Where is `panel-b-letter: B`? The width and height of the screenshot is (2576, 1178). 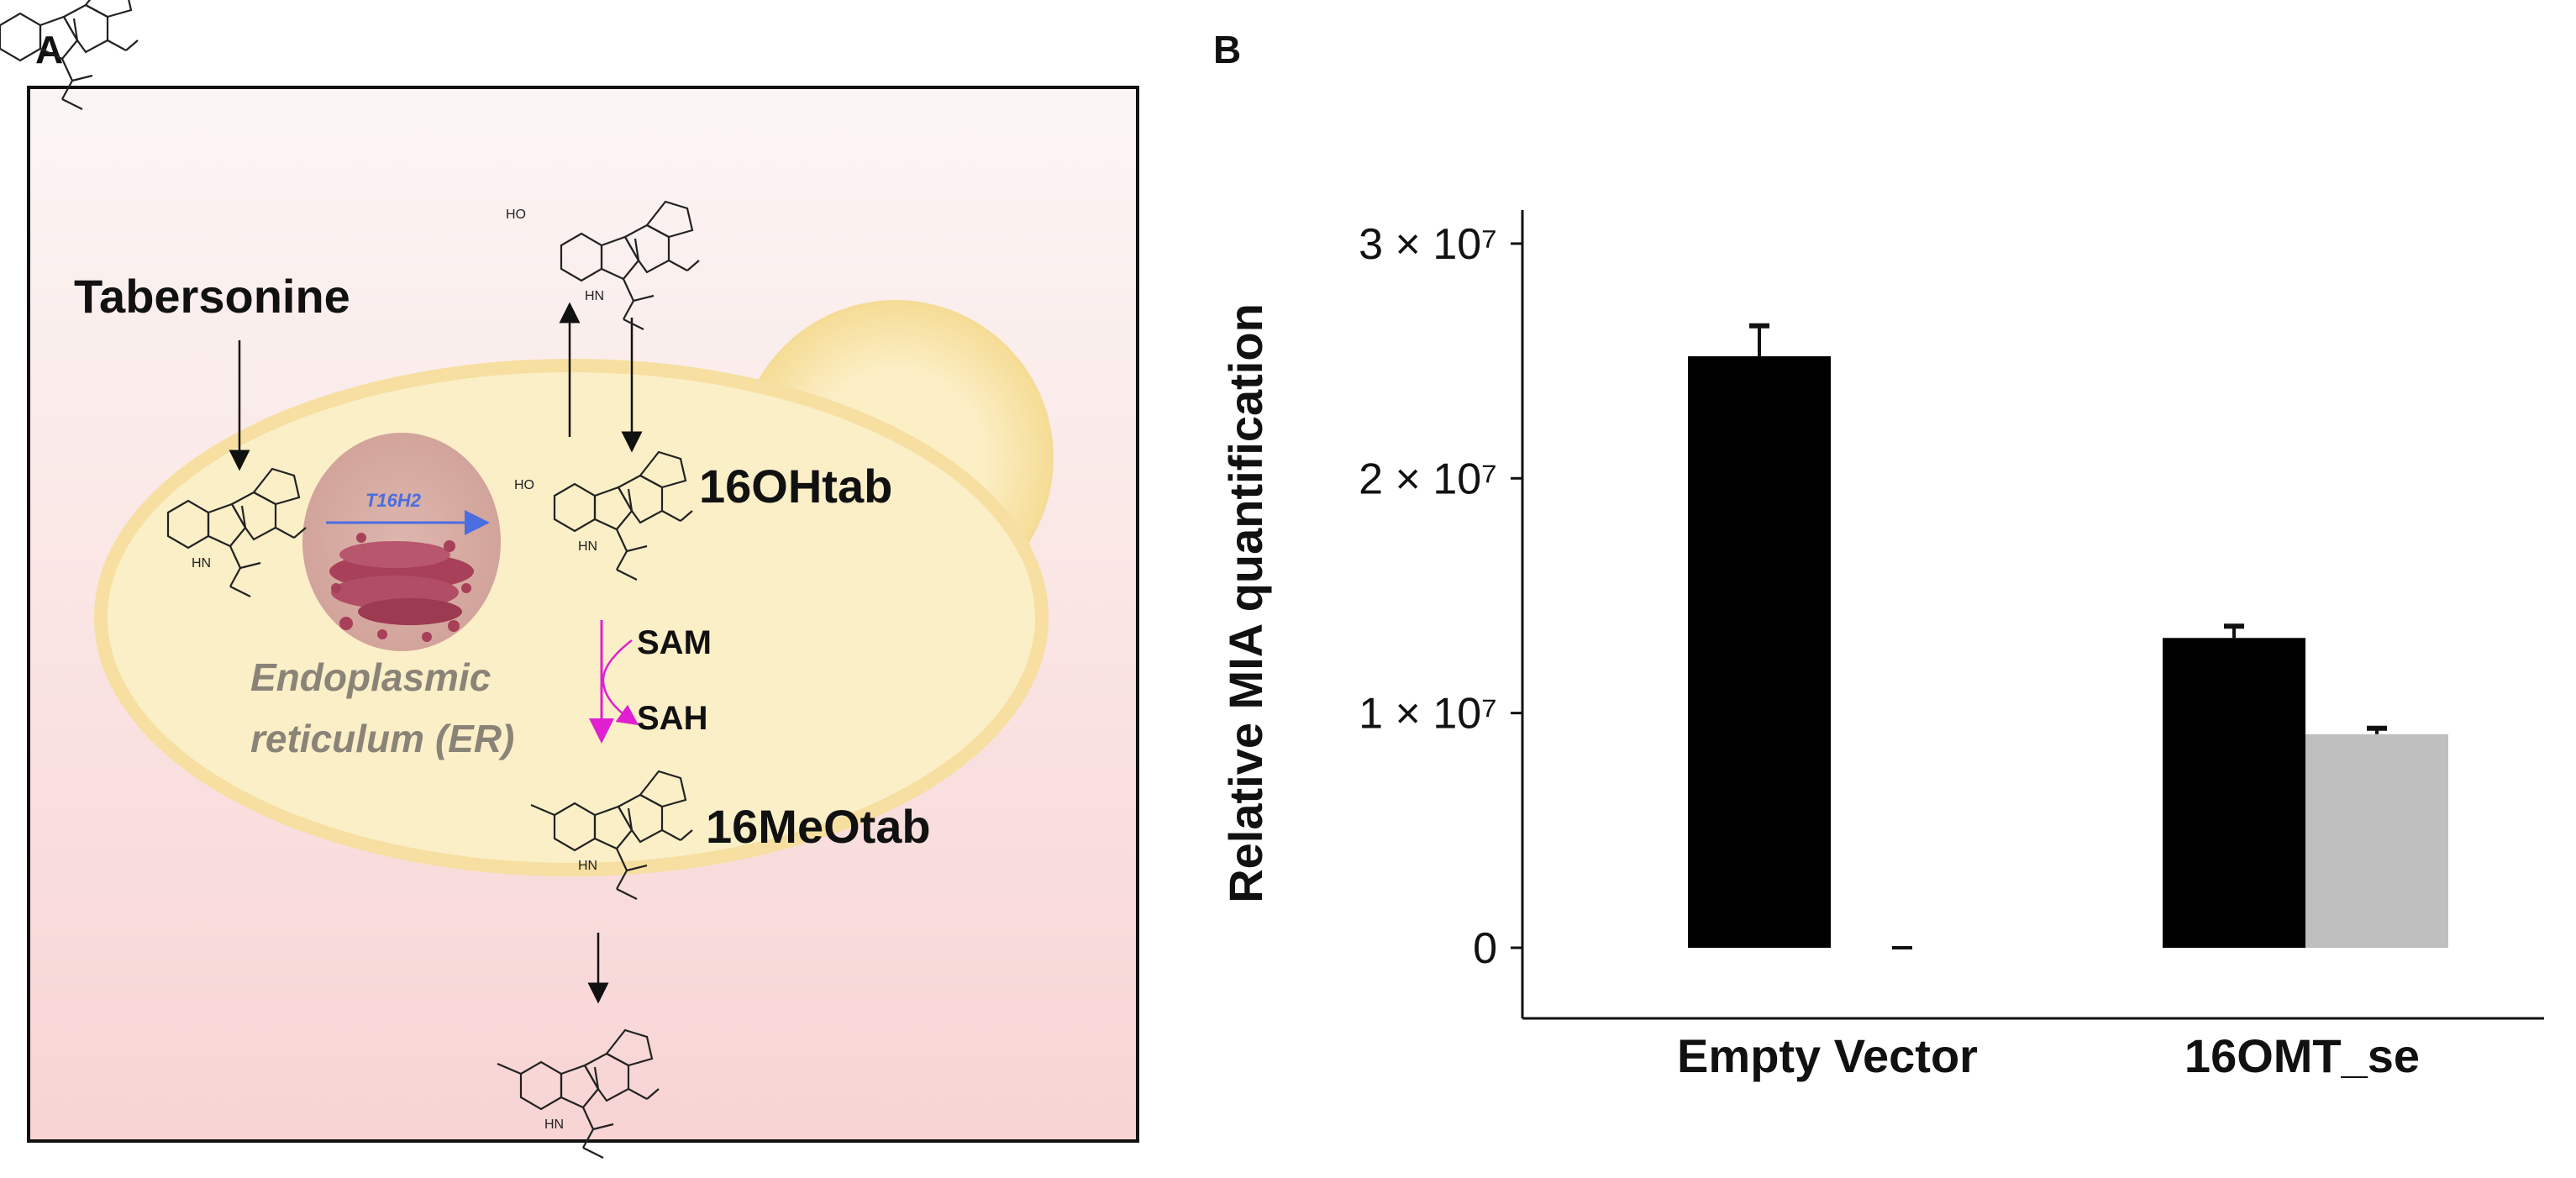
panel-b-letter: B is located at coordinates (1227, 49).